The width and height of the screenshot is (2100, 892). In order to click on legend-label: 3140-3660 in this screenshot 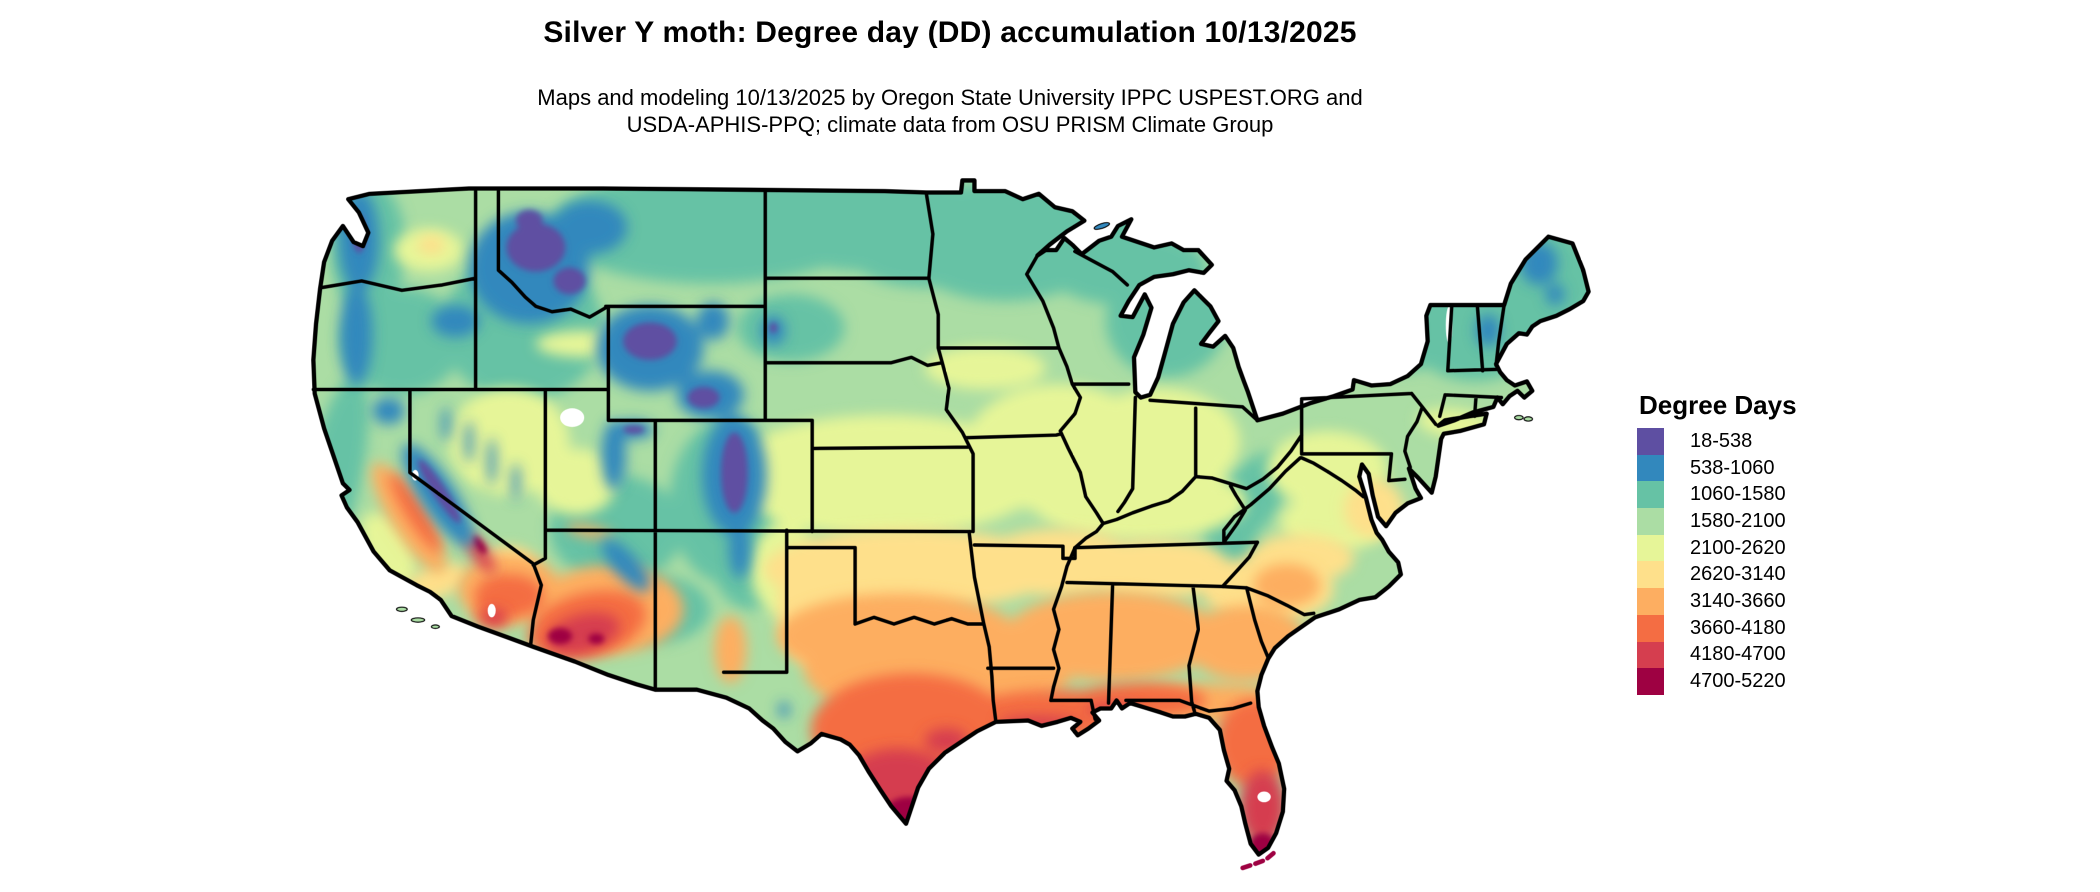, I will do `click(1738, 600)`.